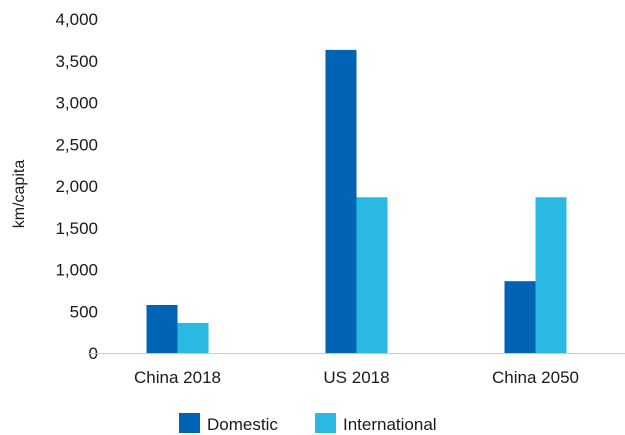 The width and height of the screenshot is (625, 435). Describe the element at coordinates (76, 144) in the screenshot. I see `y-tick-label: 2,500` at that location.